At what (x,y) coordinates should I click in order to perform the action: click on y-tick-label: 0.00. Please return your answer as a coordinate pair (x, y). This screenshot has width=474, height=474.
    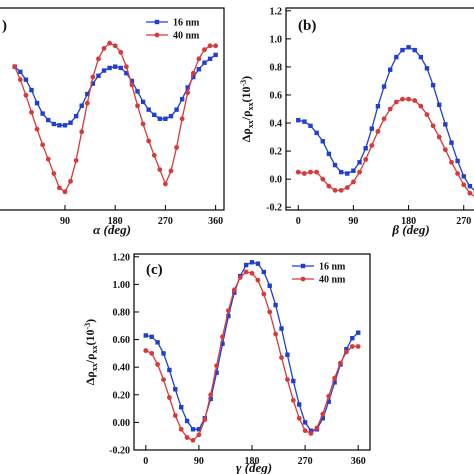
    Looking at the image, I should click on (122, 423).